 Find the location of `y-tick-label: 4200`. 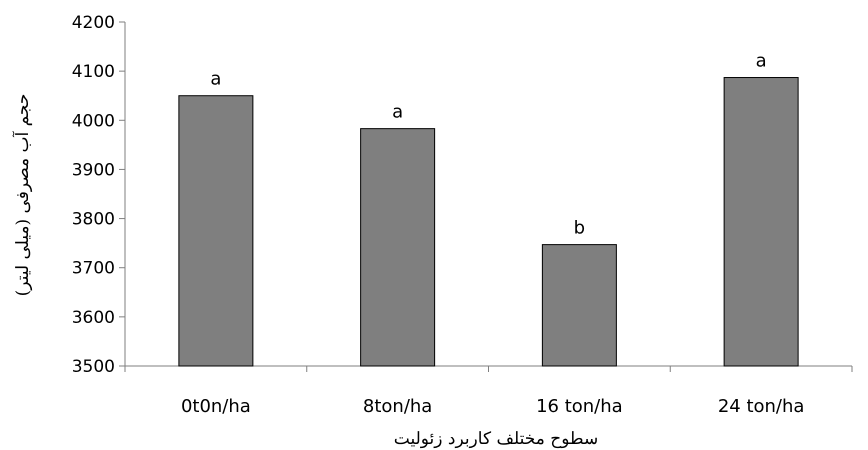

y-tick-label: 4200 is located at coordinates (93, 23).